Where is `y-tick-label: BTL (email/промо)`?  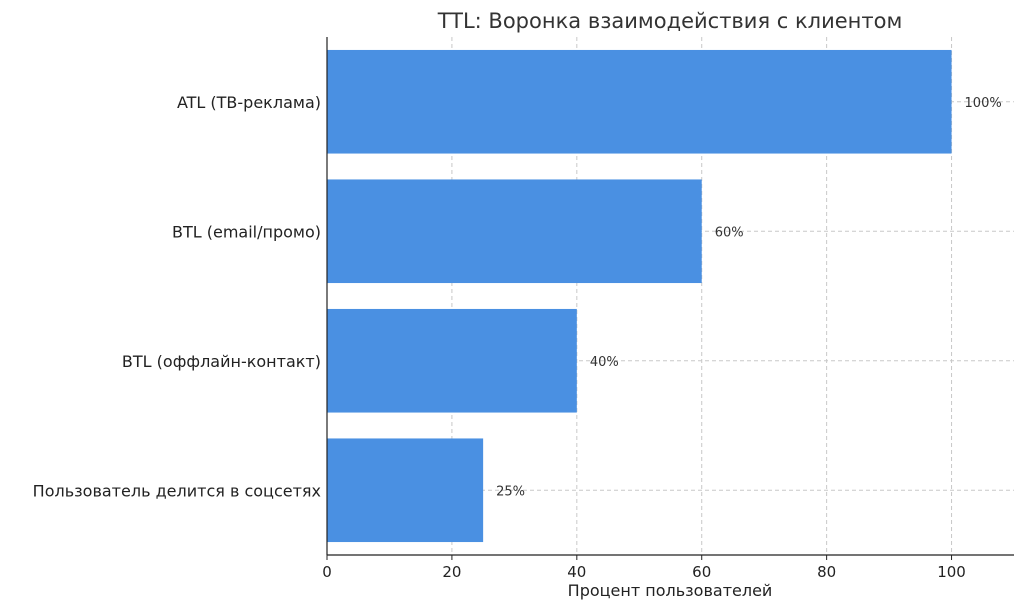
y-tick-label: BTL (email/промо) is located at coordinates (246, 231).